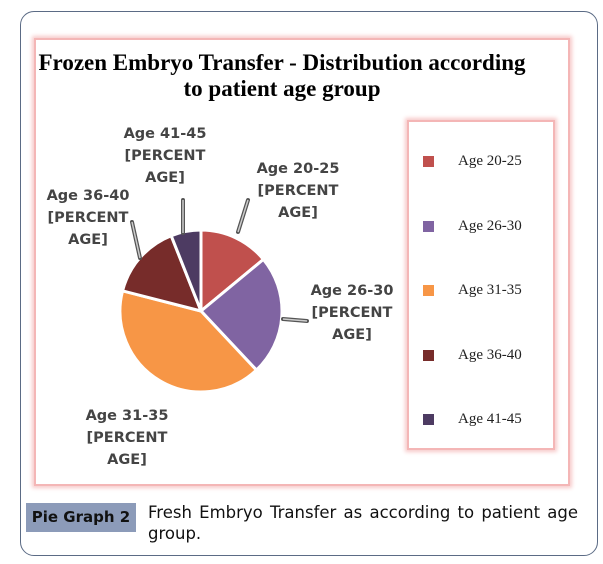 The image size is (603, 564). Describe the element at coordinates (88, 218) in the screenshot. I see `data-label-3: [PERCENT` at that location.